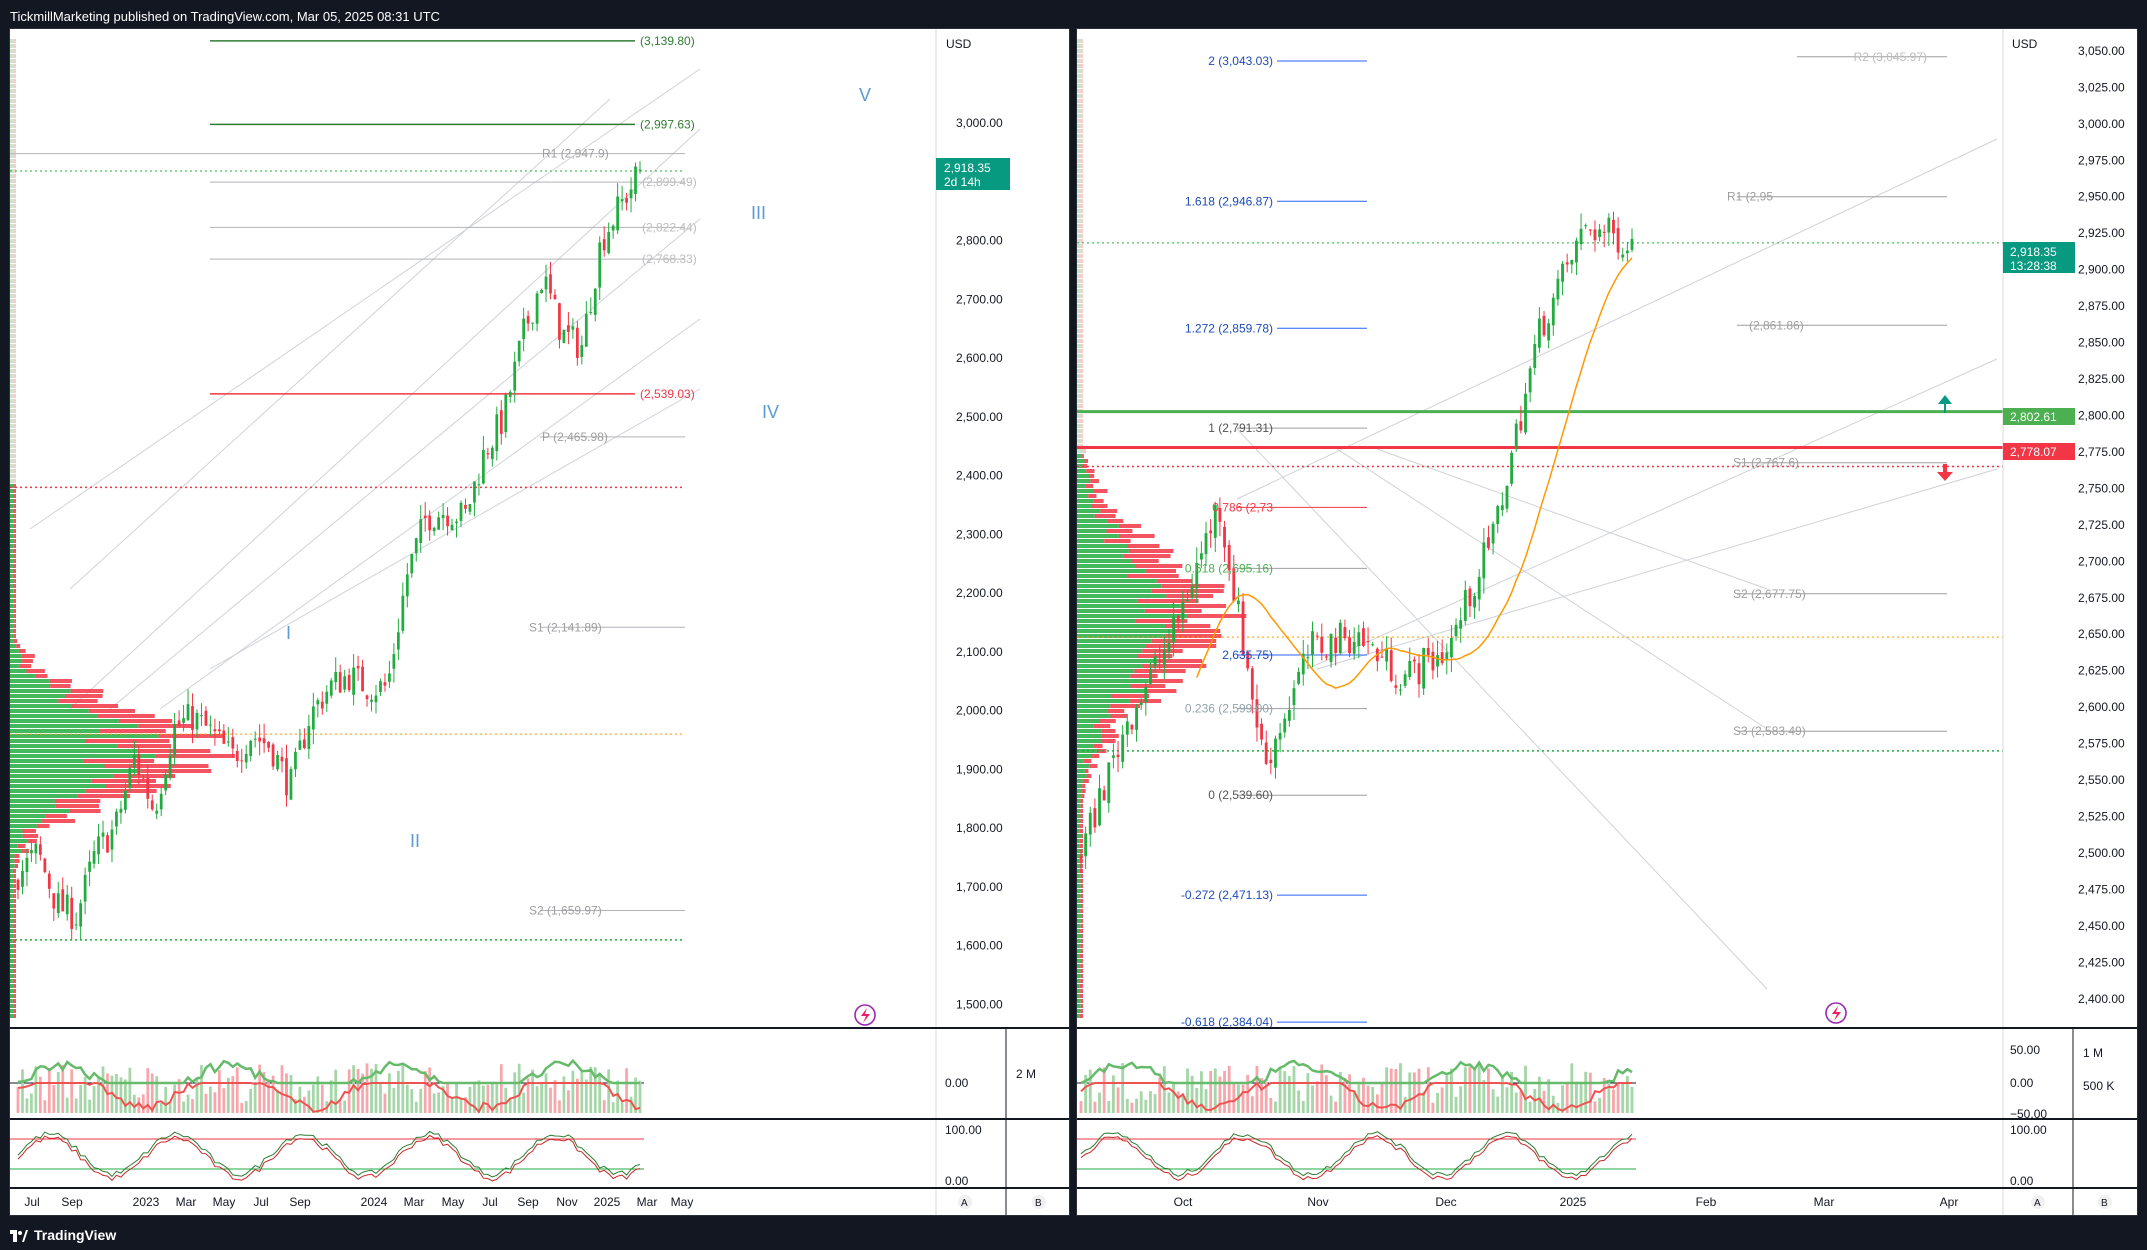 The image size is (2147, 1250). I want to click on tradingview-logo: TradingView, so click(63, 1235).